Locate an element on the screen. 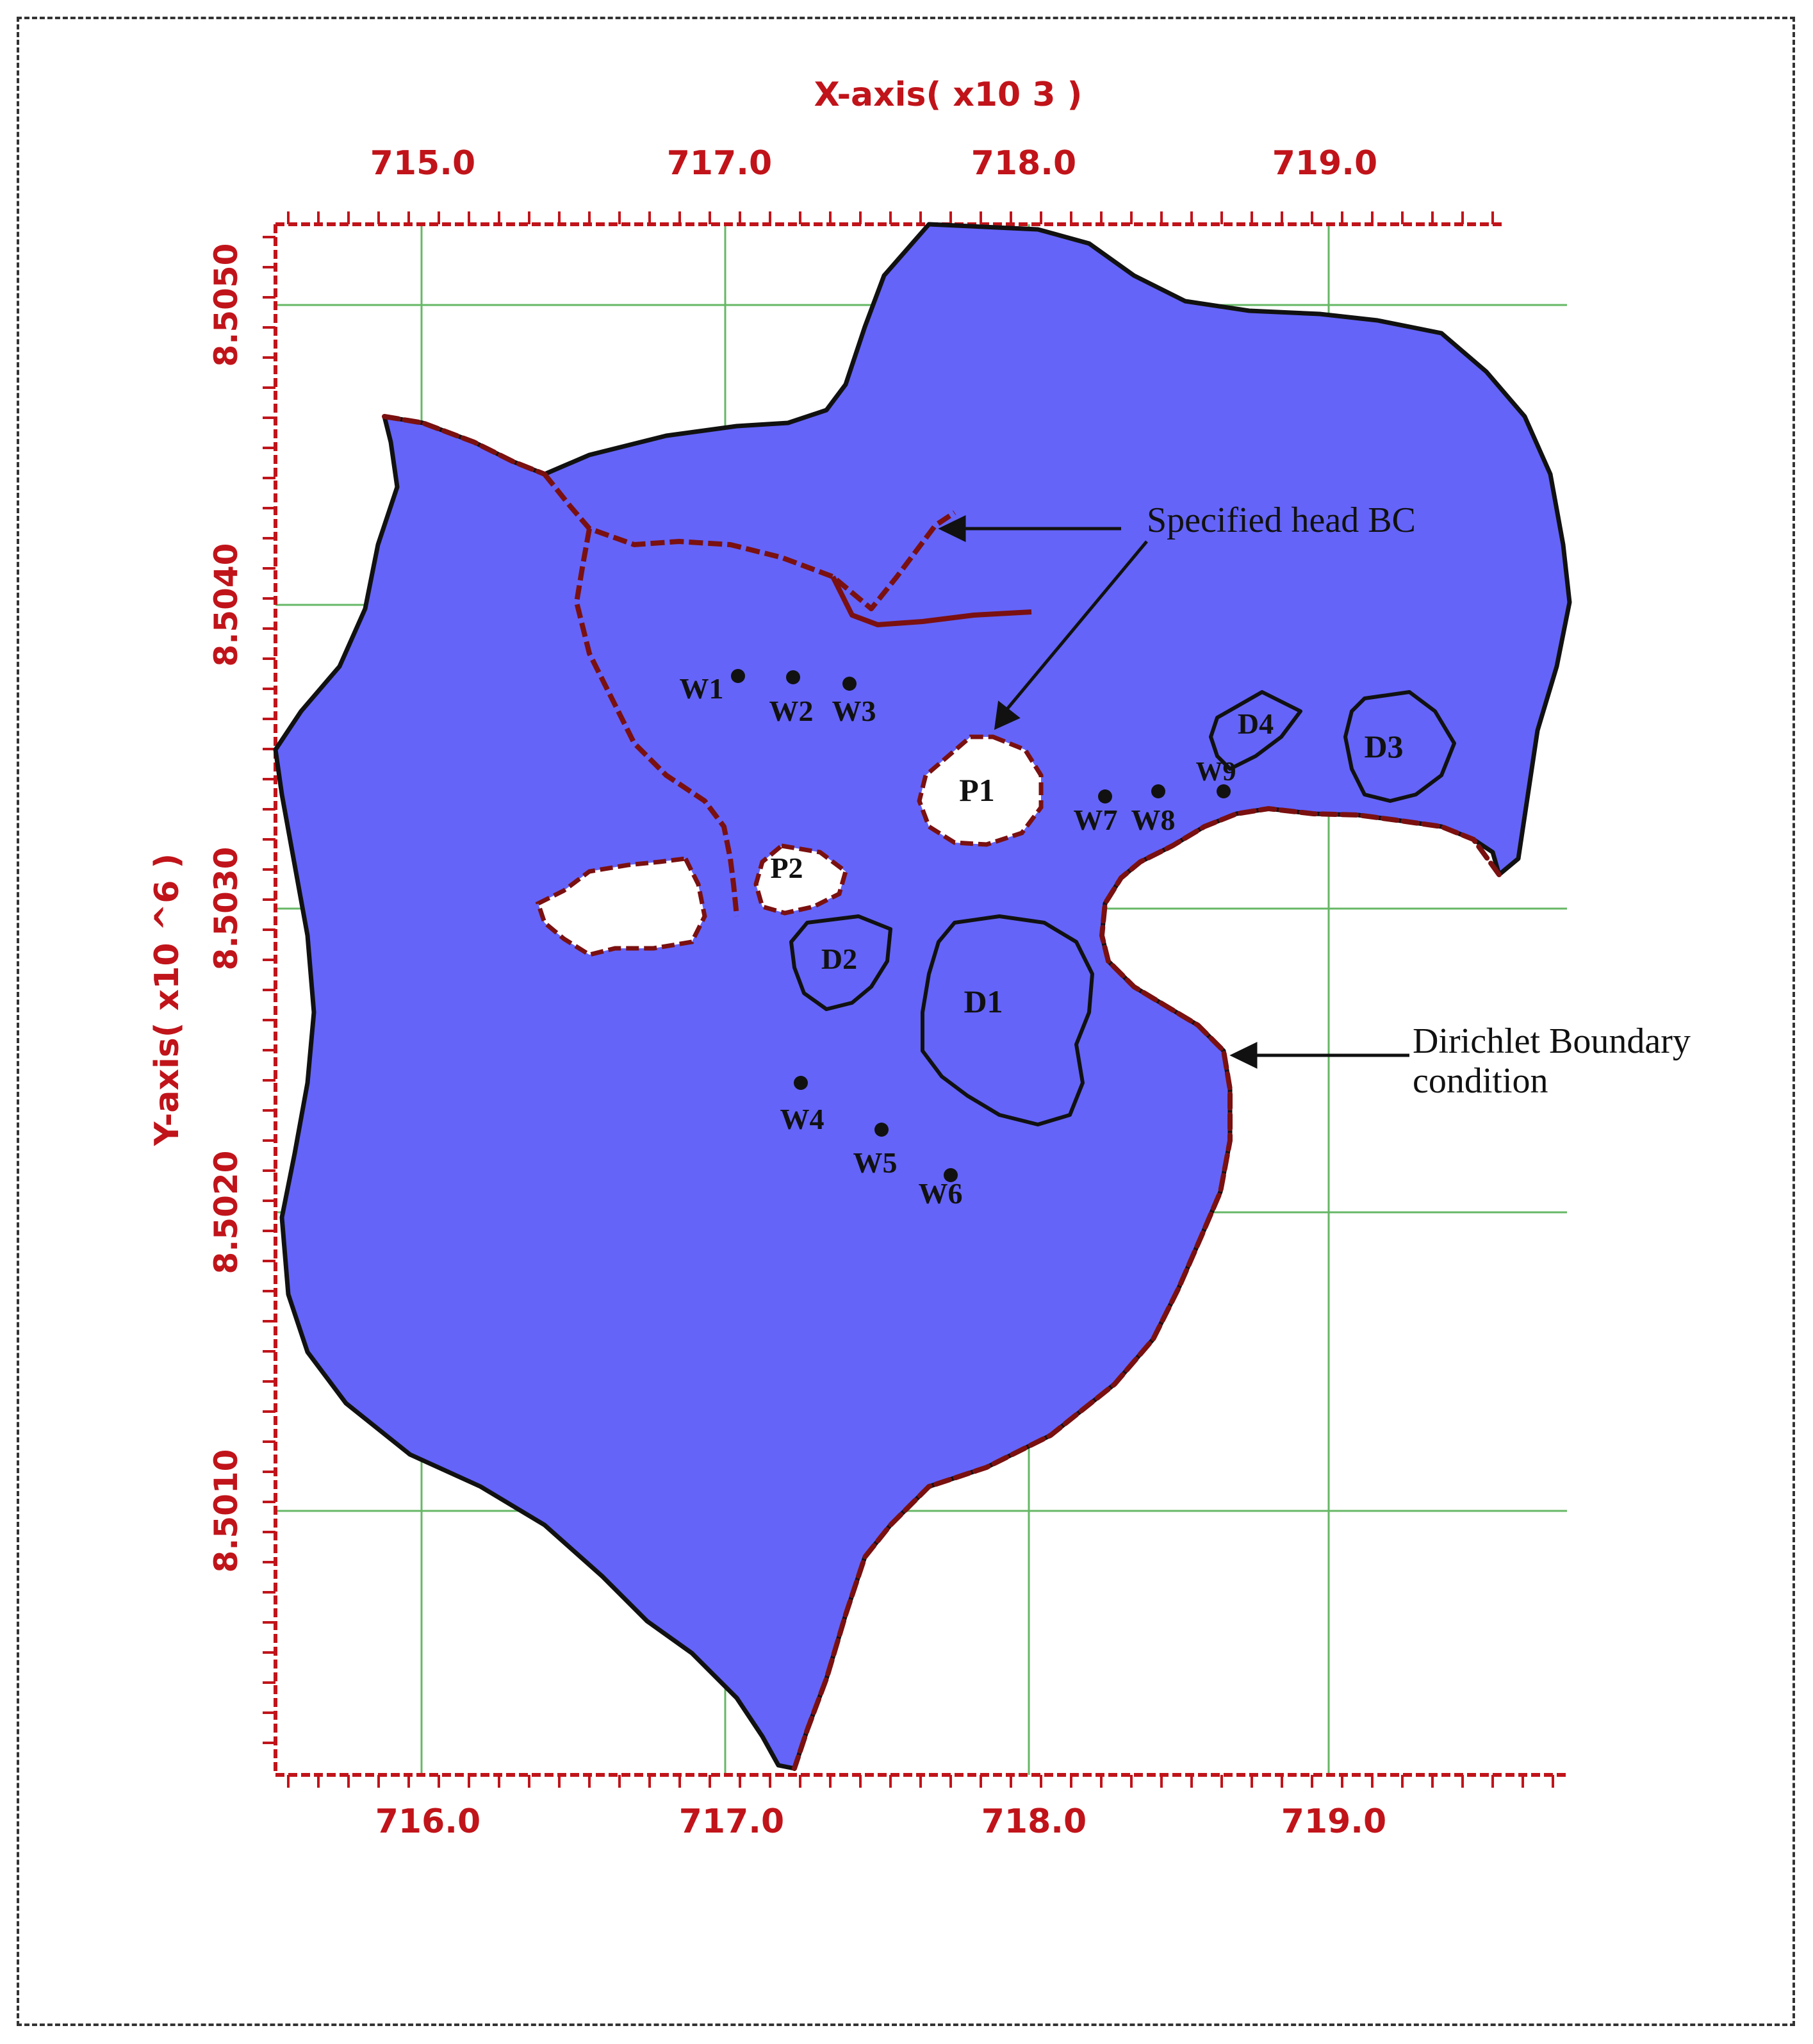 The height and width of the screenshot is (2044, 1813). specified-head-label: Specified head BC is located at coordinates (1282, 520).